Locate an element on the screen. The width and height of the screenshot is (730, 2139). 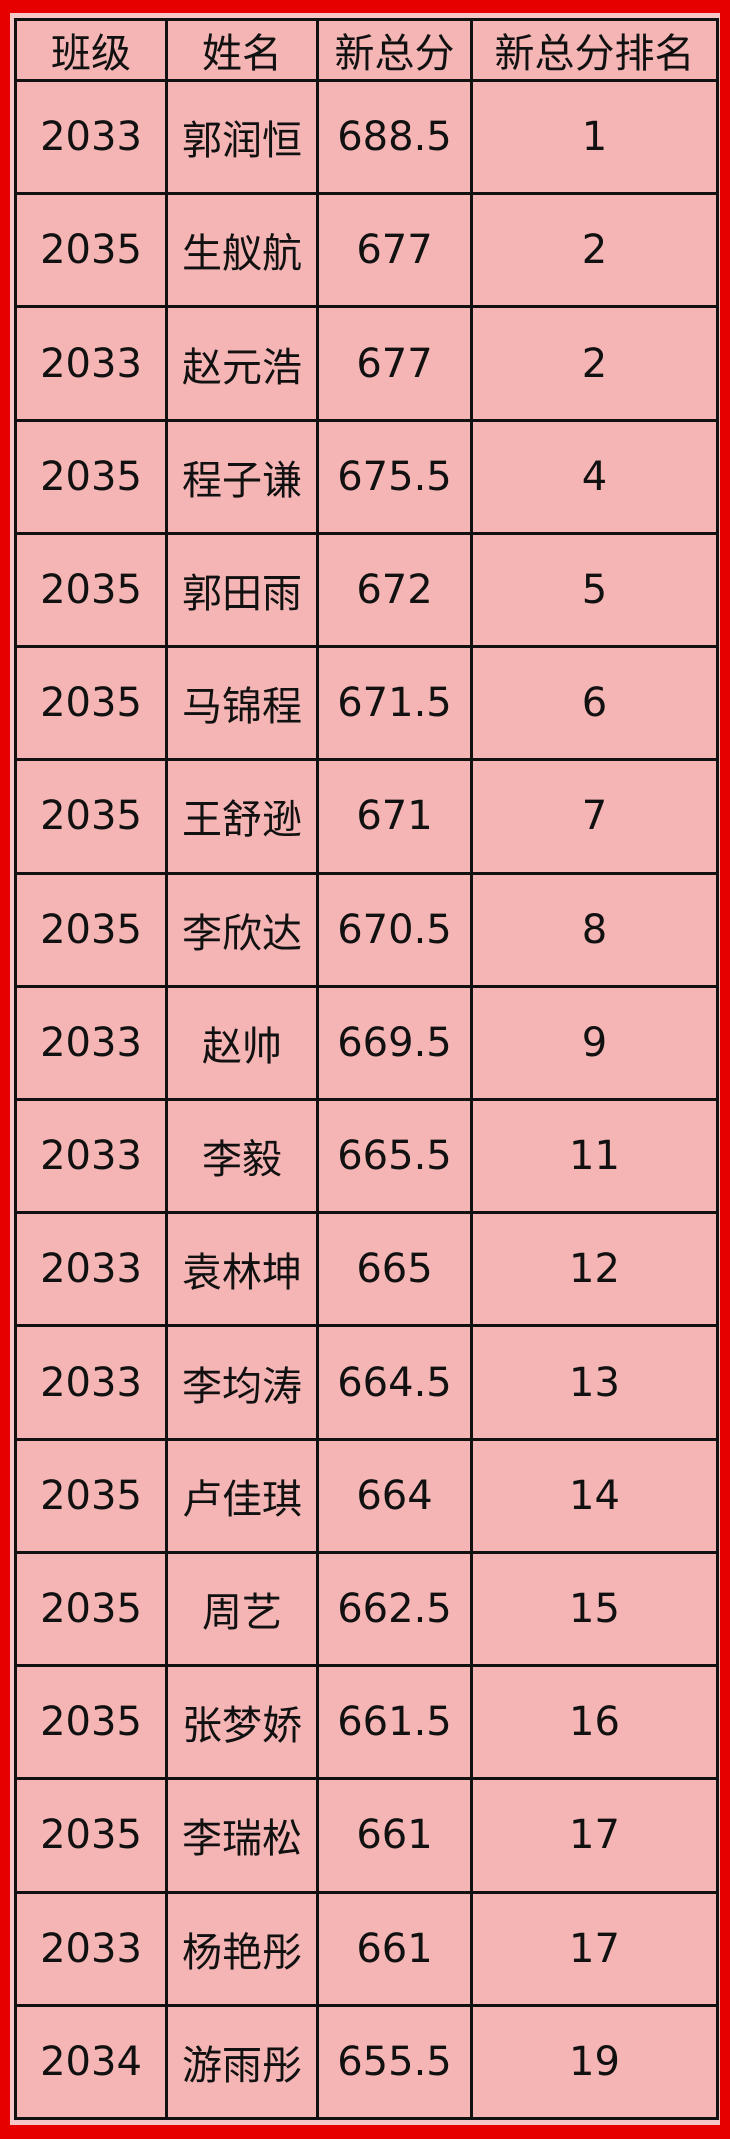
header-rank: 新总分排名 is located at coordinates (594, 50).